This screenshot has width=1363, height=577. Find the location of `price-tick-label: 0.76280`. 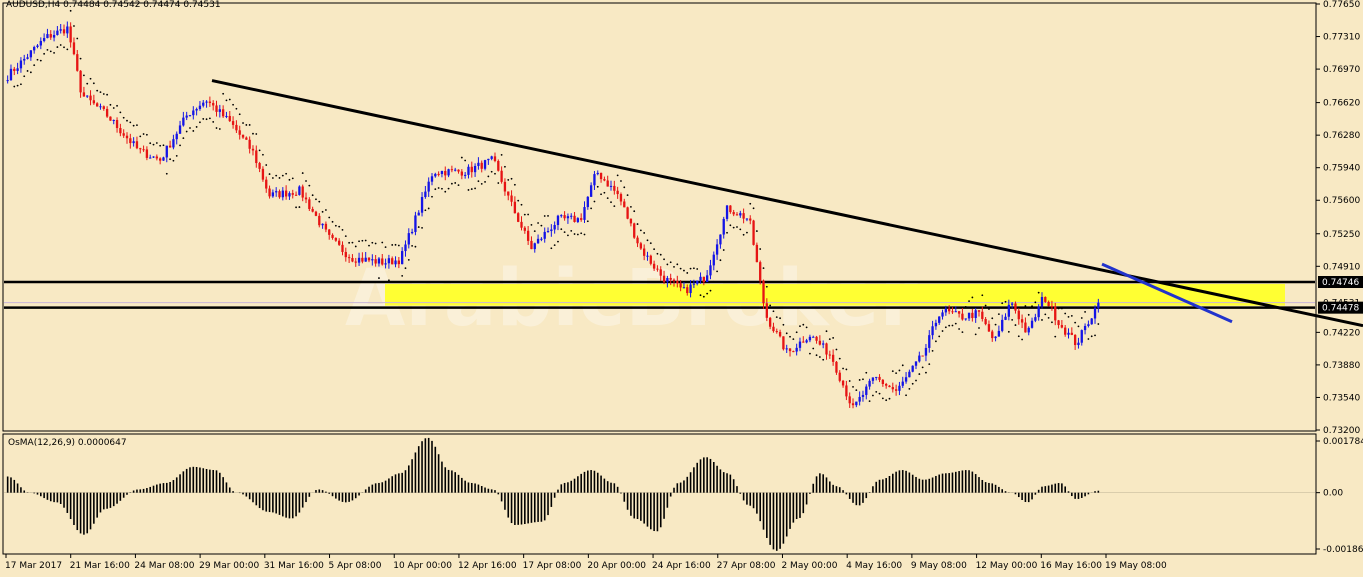

price-tick-label: 0.76280 is located at coordinates (1341, 136).